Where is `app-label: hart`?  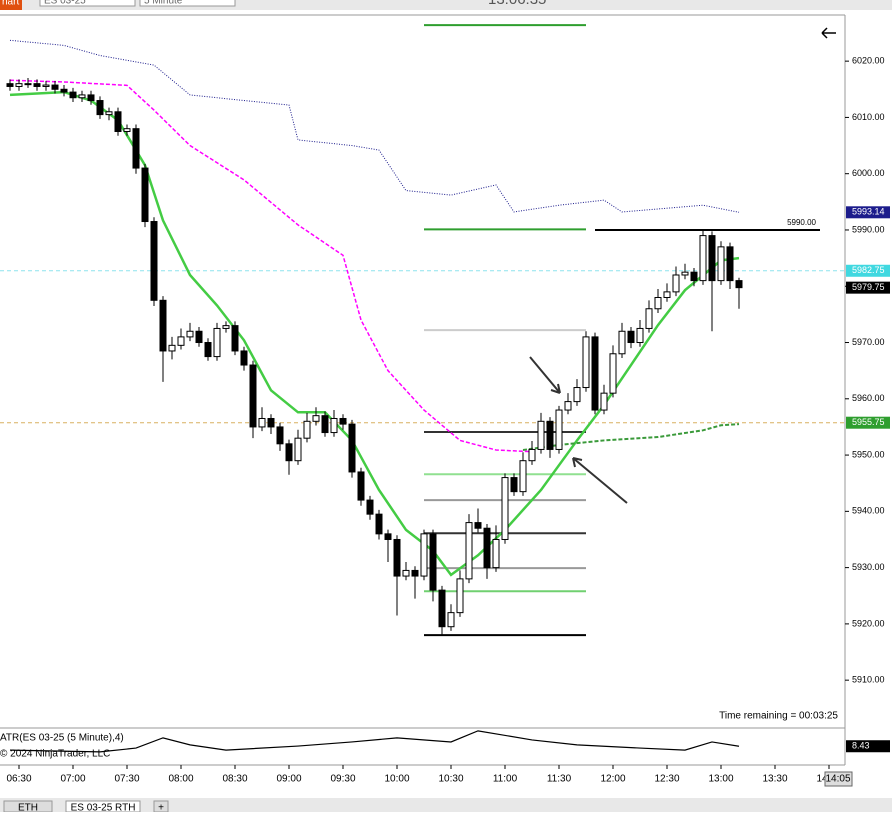 app-label: hart is located at coordinates (10, 4).